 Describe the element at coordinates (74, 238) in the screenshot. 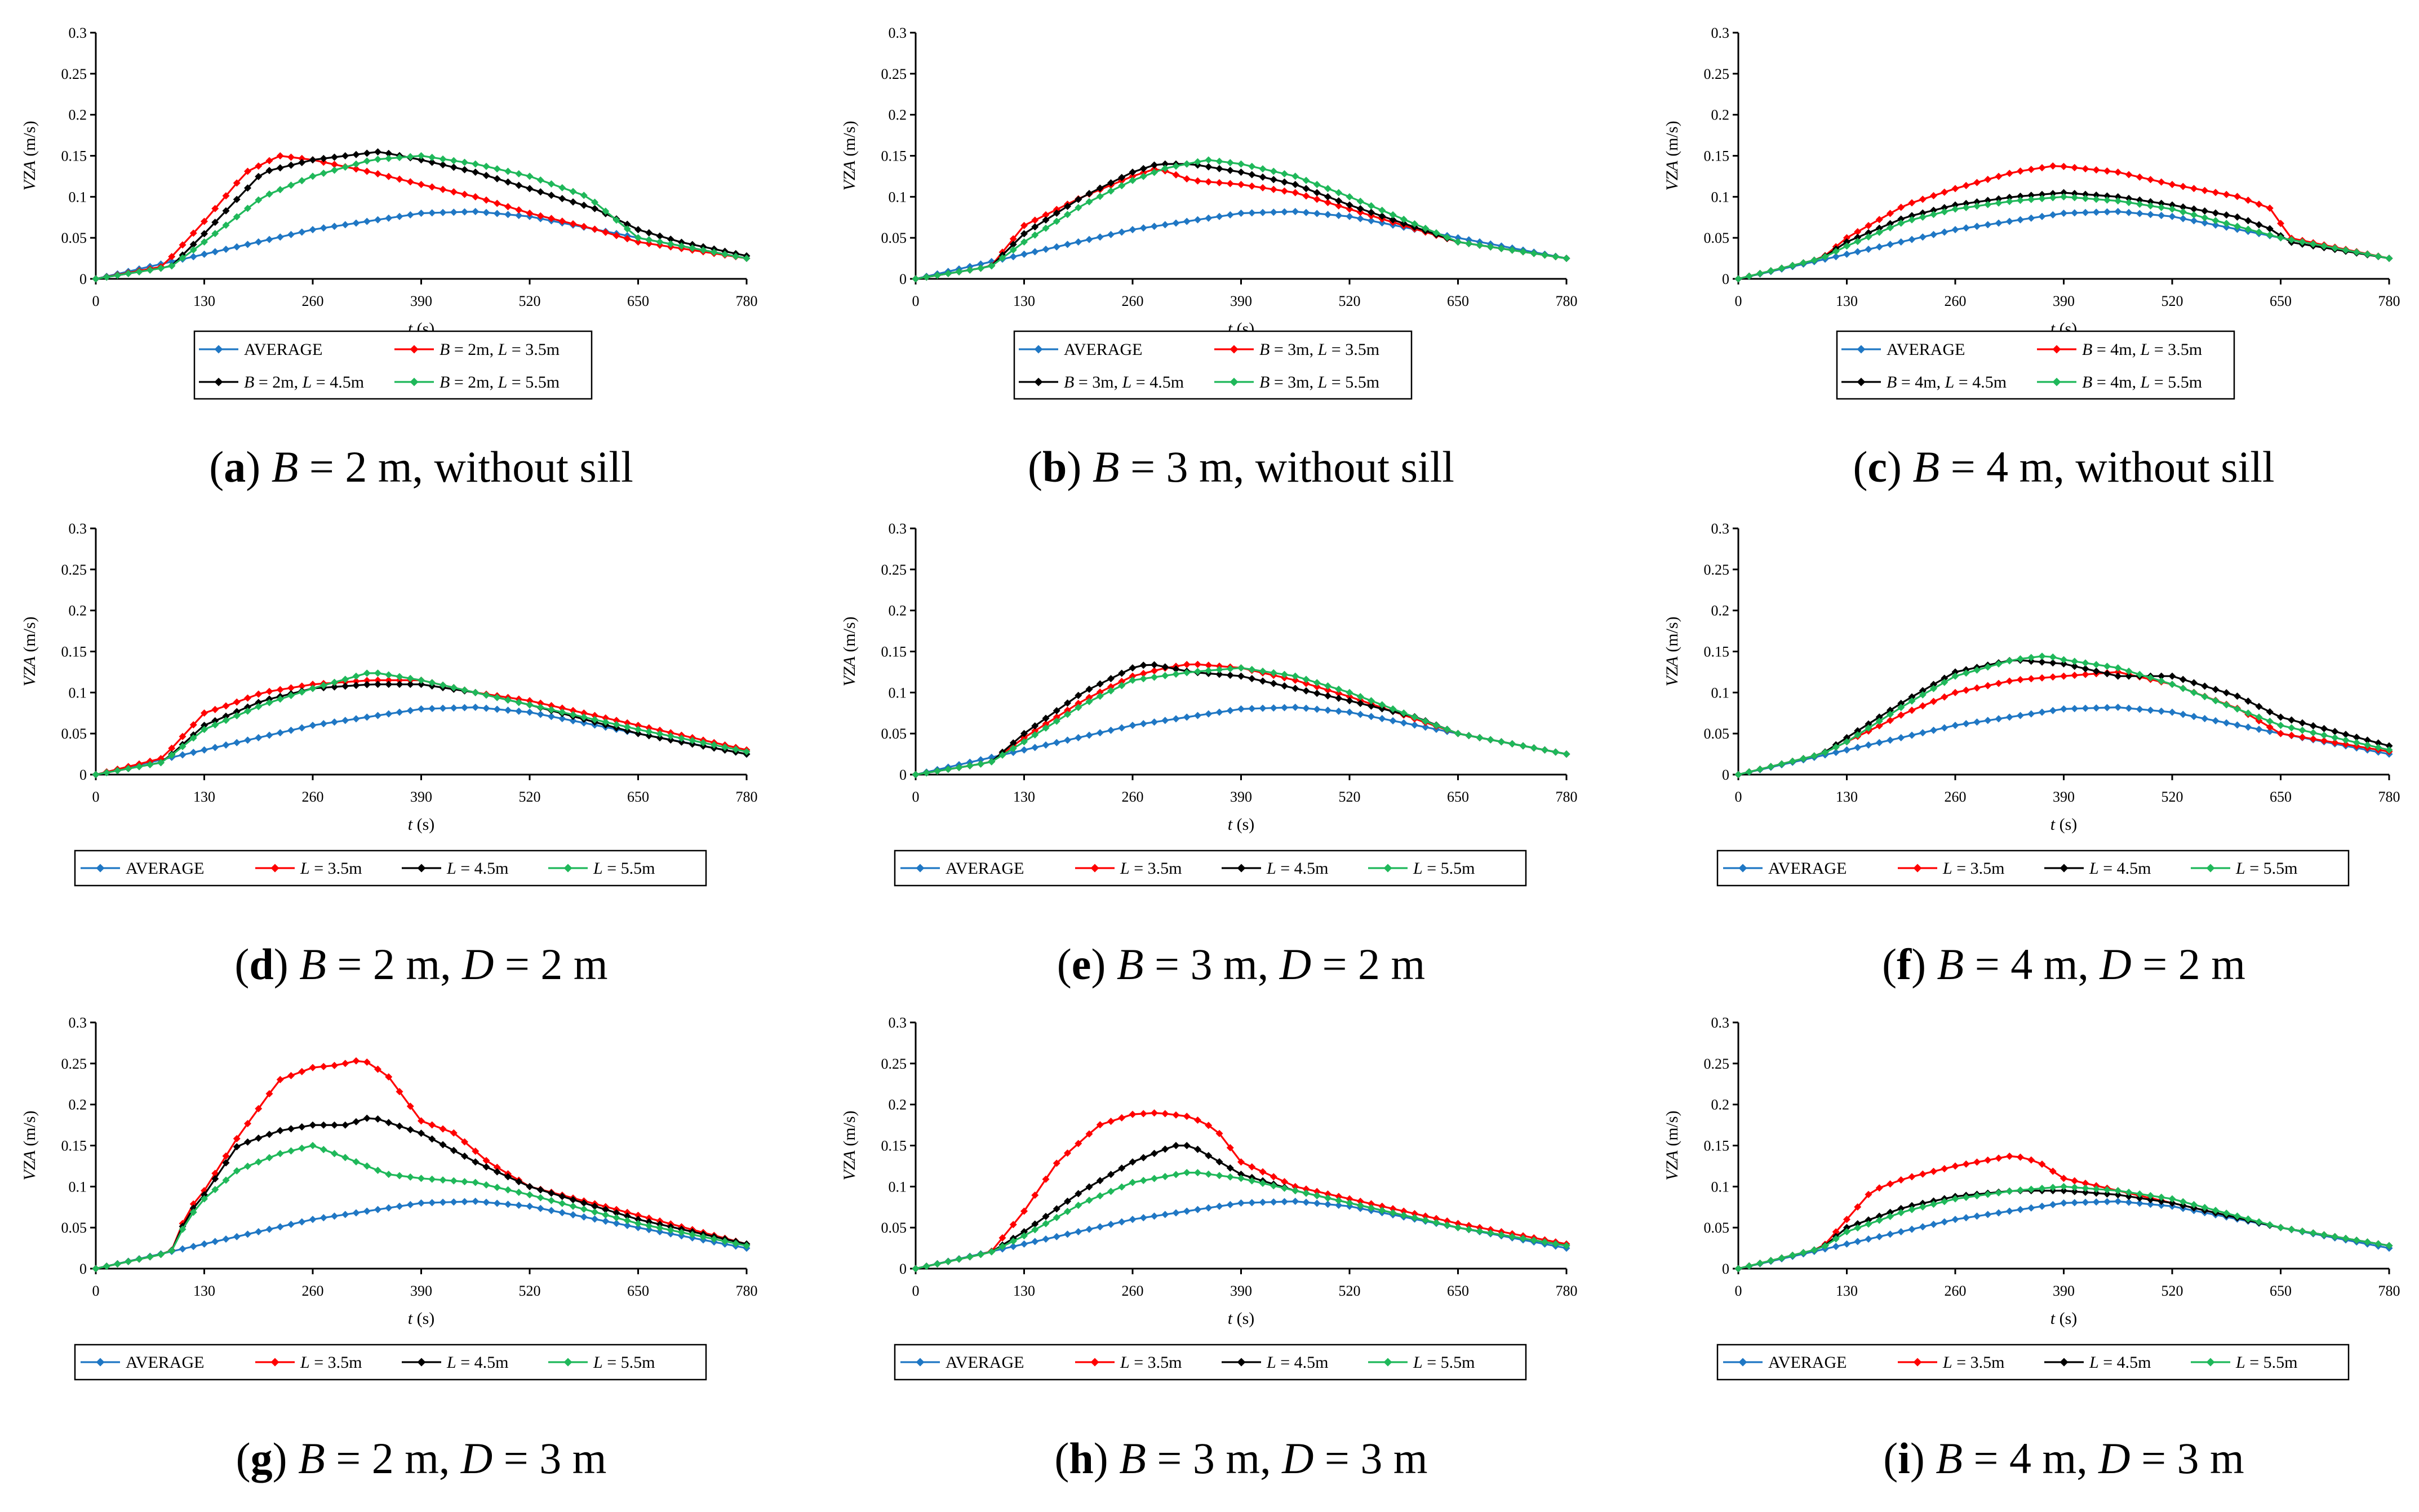

I see `y-tick-label: 0.05` at that location.